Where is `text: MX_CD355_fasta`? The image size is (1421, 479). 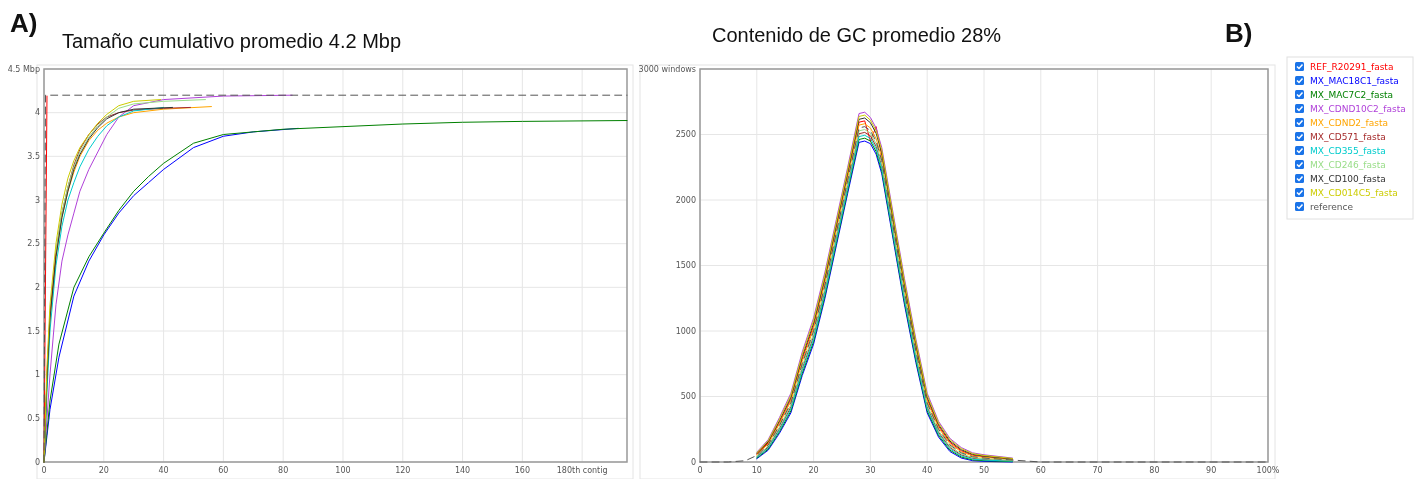
text: MX_CD355_fasta is located at coordinates (1348, 151).